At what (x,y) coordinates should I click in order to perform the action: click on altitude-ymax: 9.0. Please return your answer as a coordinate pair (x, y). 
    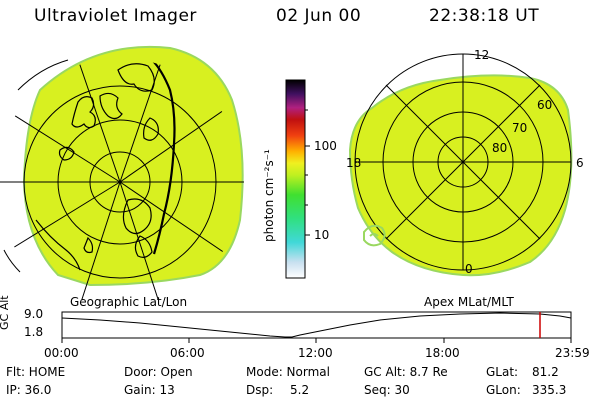
    Looking at the image, I should click on (34, 314).